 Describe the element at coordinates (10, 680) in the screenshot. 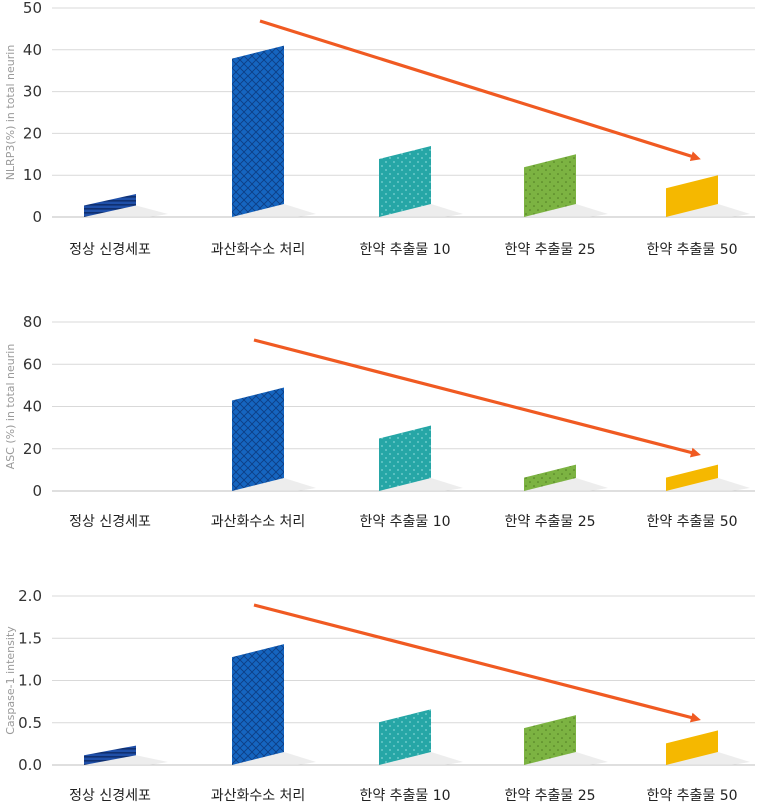

I see `y-axis-label: Caspase-1 intensity` at that location.